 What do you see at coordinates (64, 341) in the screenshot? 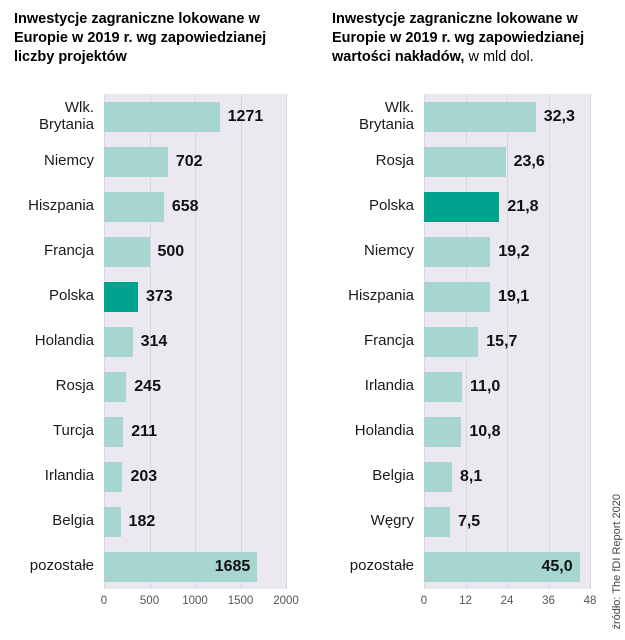
I see `category-label: Holandia` at bounding box center [64, 341].